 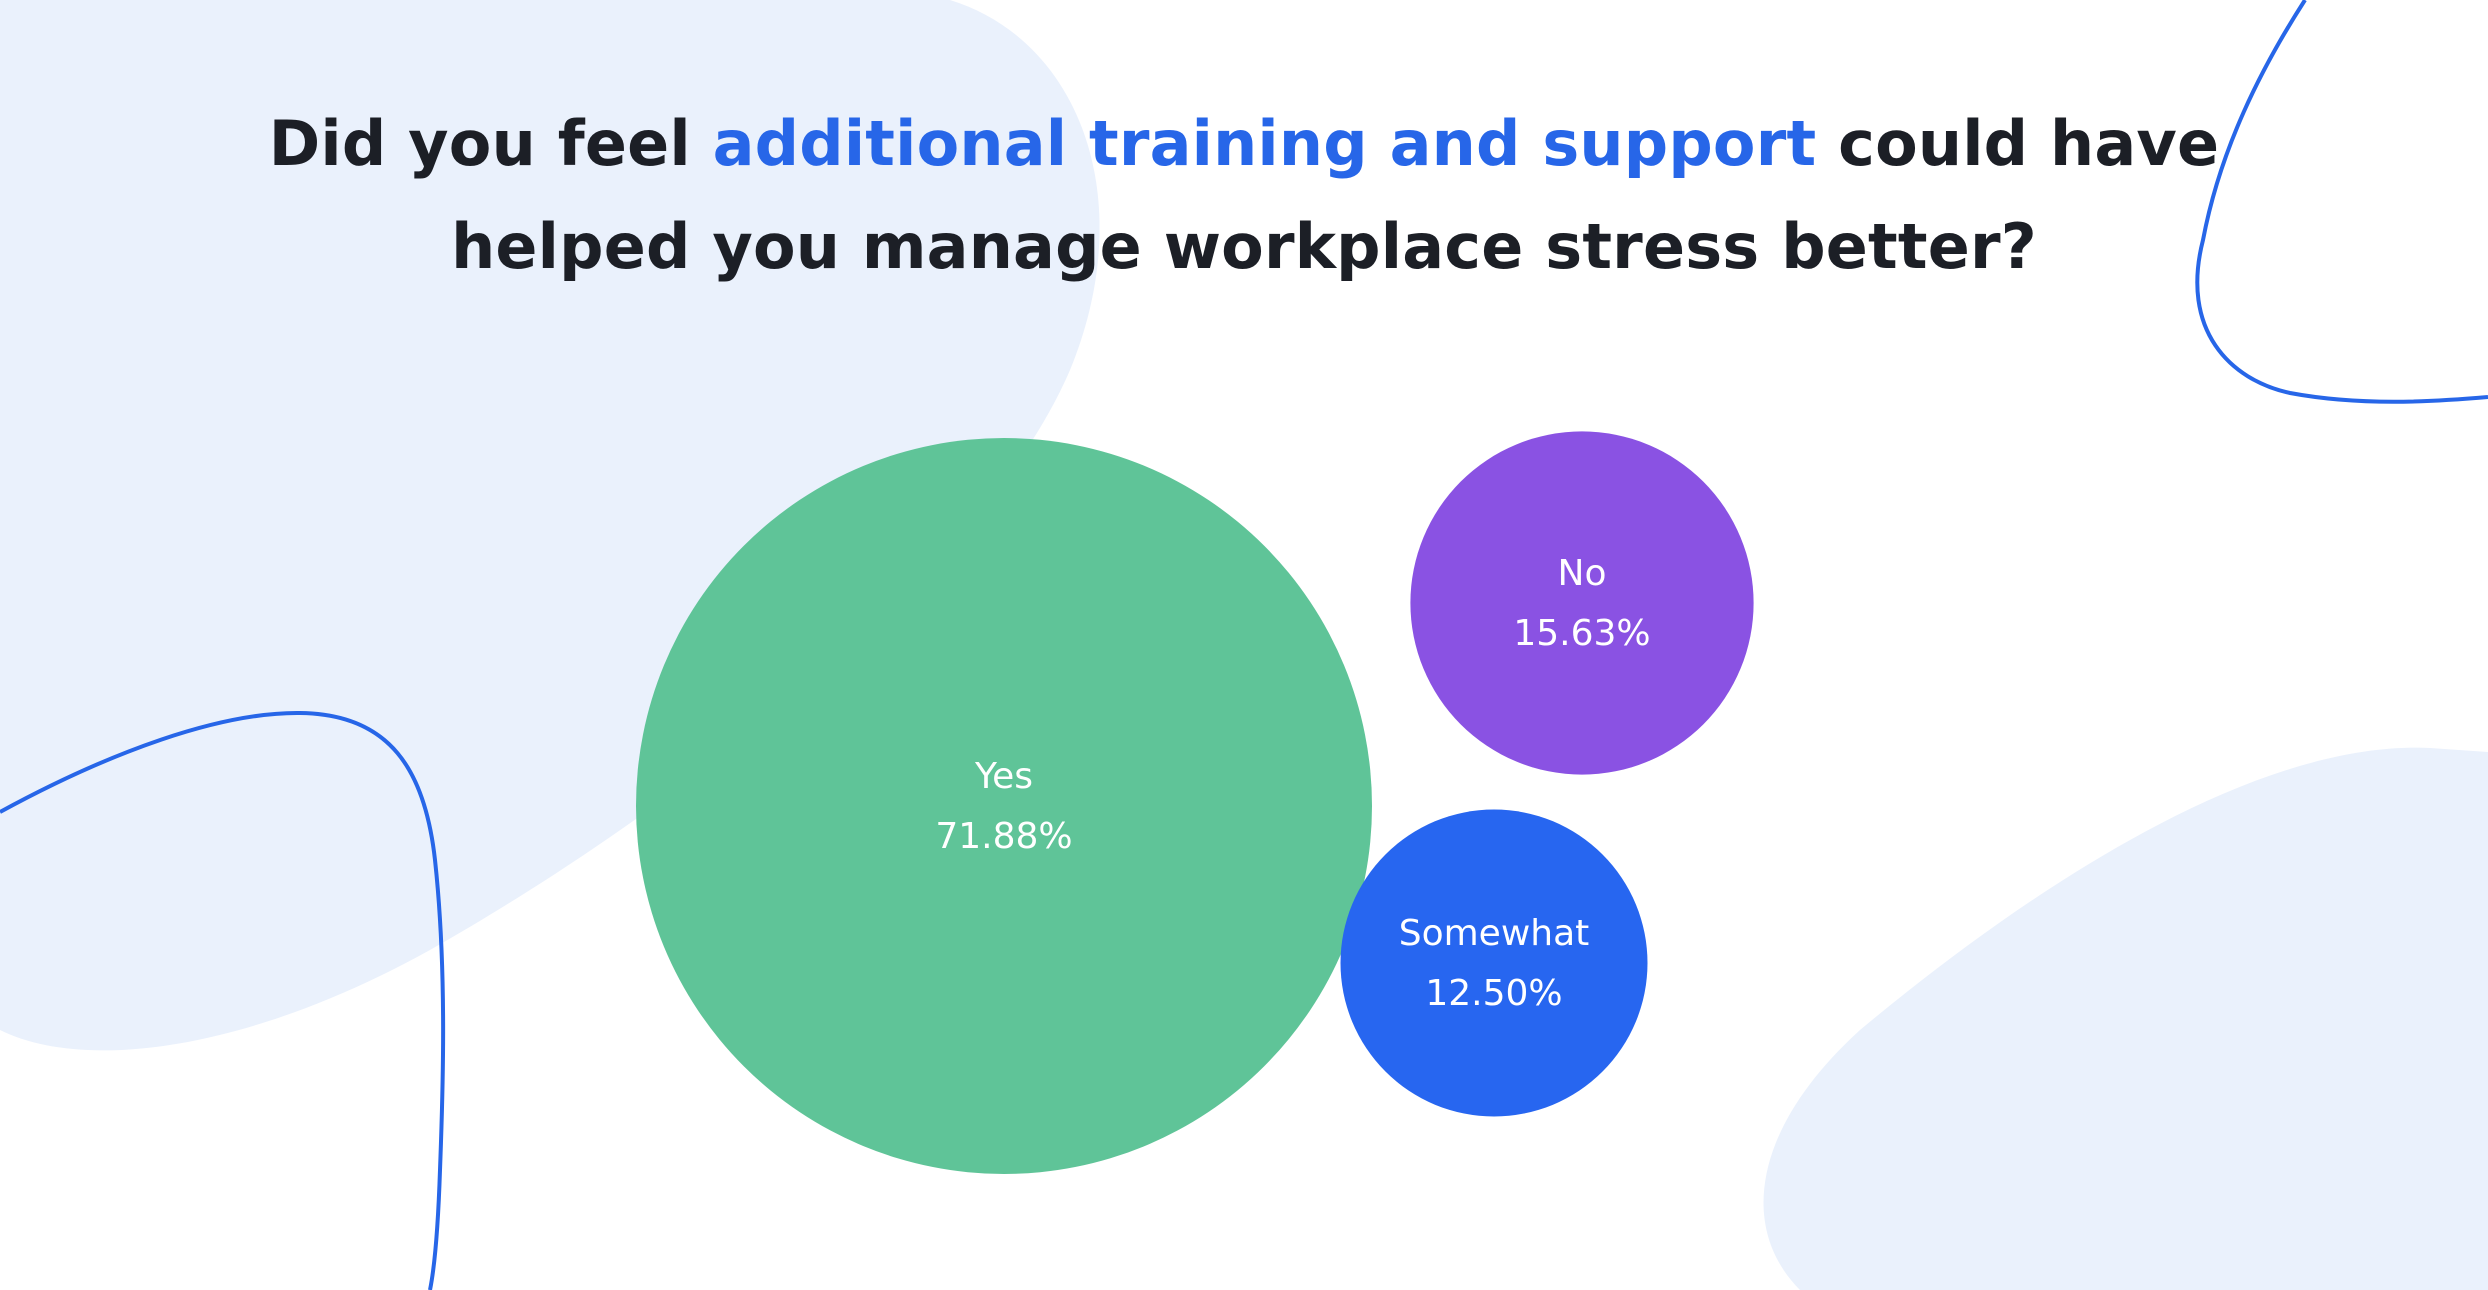 I want to click on background-blob-right, so click(x=2125, y=1018).